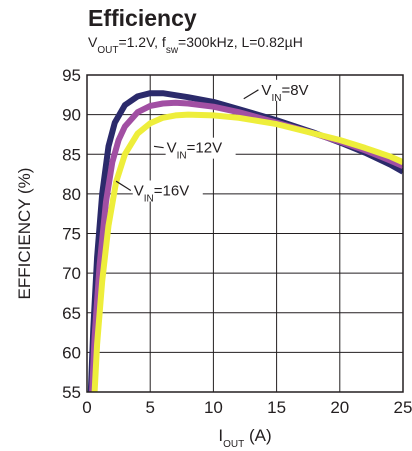  Describe the element at coordinates (276, 407) in the screenshot. I see `x-tick-label: 15` at that location.